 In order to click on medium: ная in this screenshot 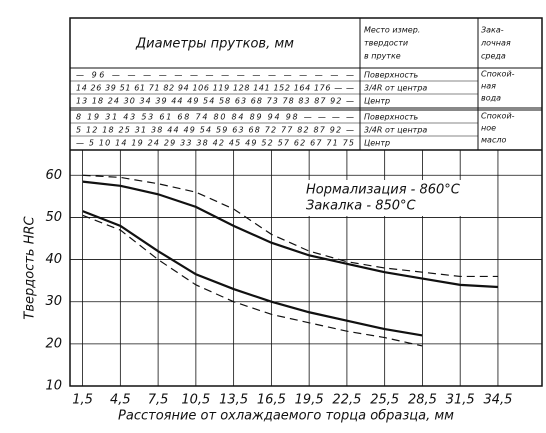, I will do `click(488, 86)`.